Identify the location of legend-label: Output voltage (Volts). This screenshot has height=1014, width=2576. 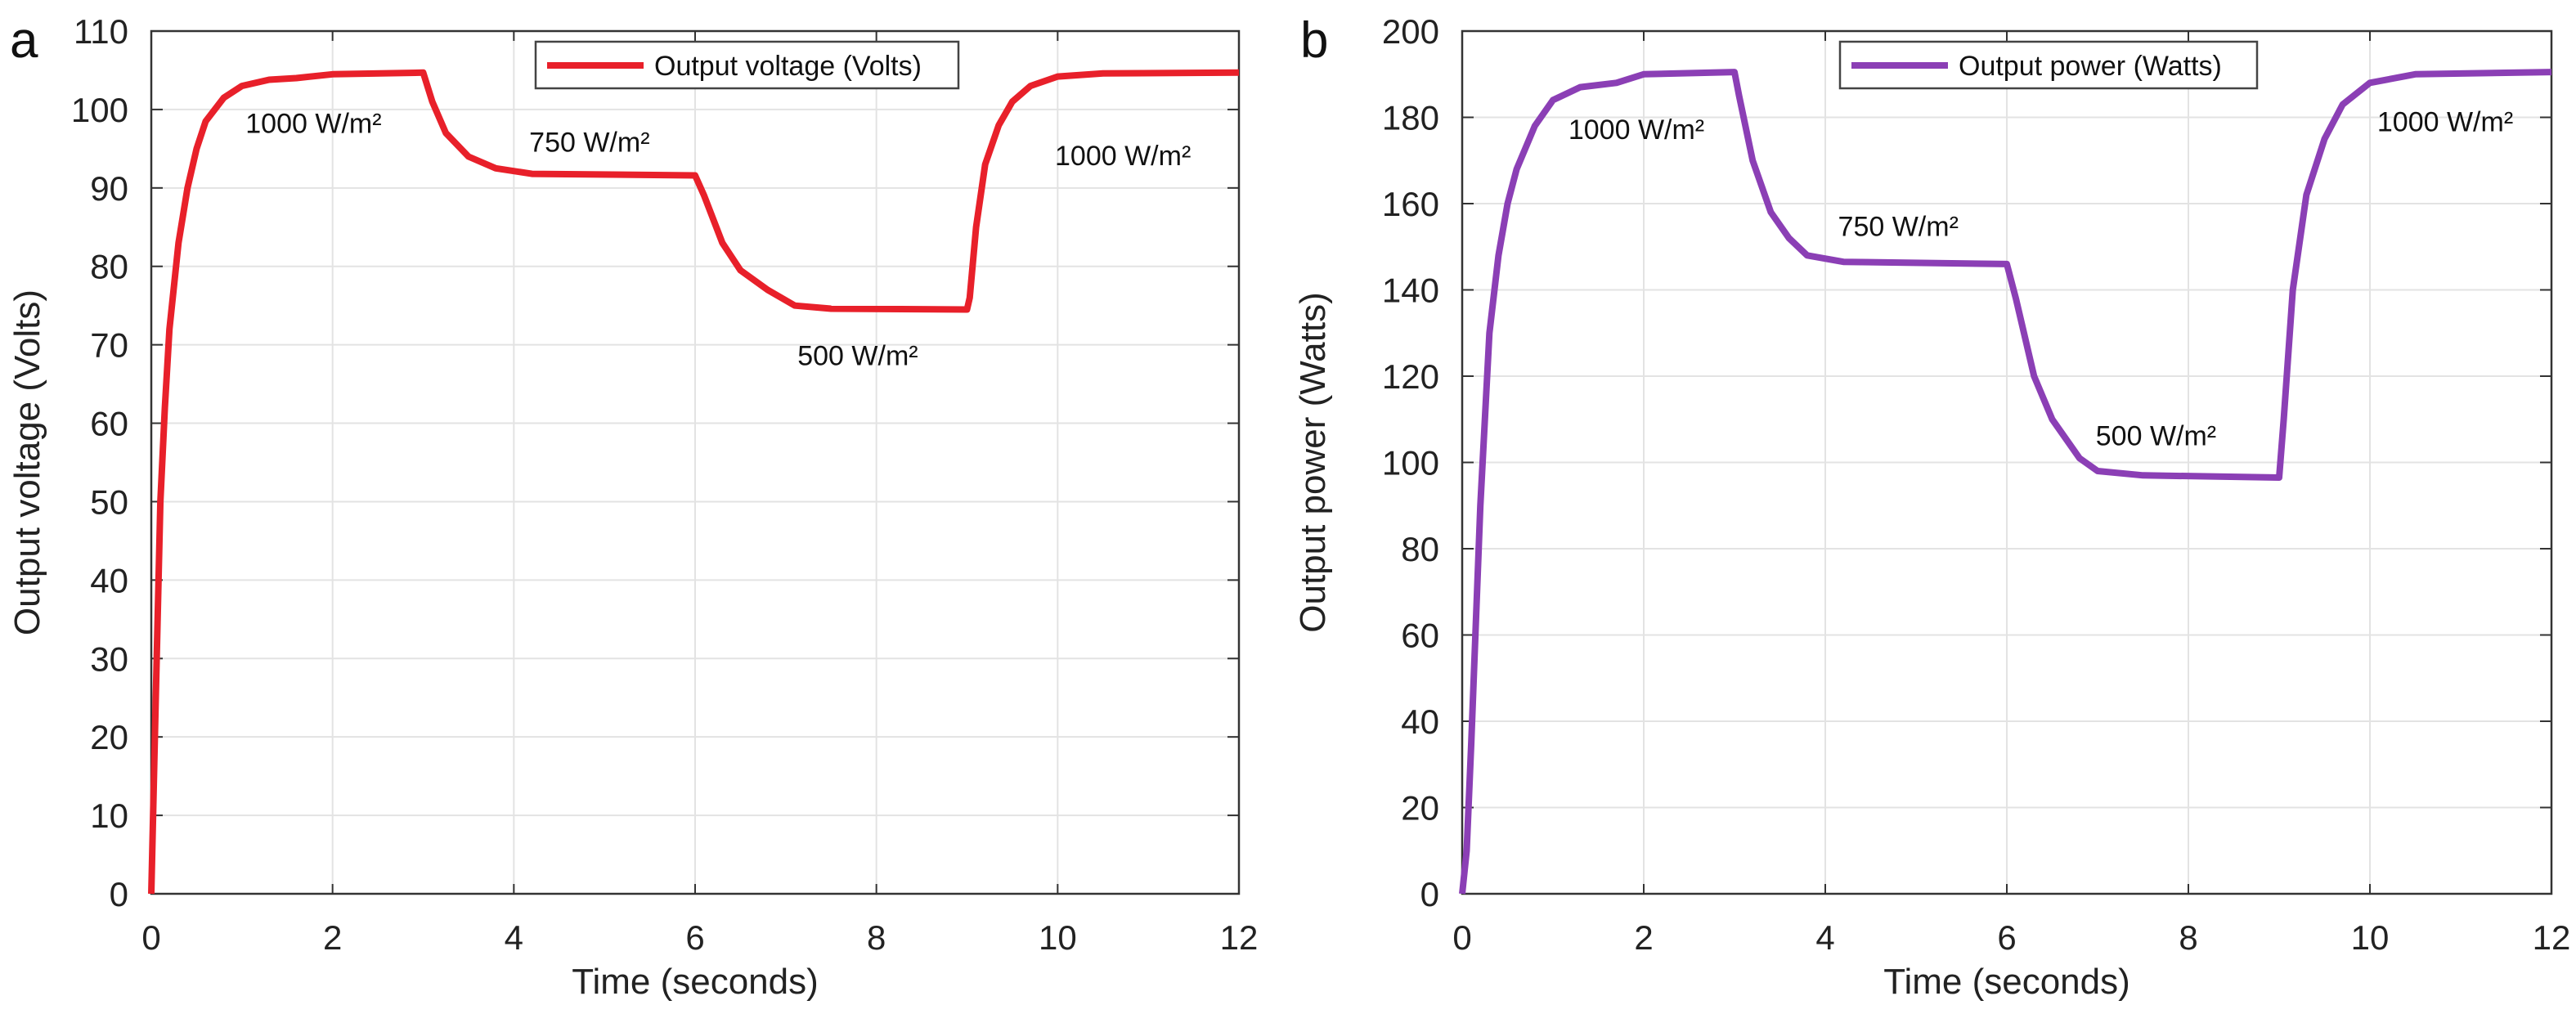
(788, 67).